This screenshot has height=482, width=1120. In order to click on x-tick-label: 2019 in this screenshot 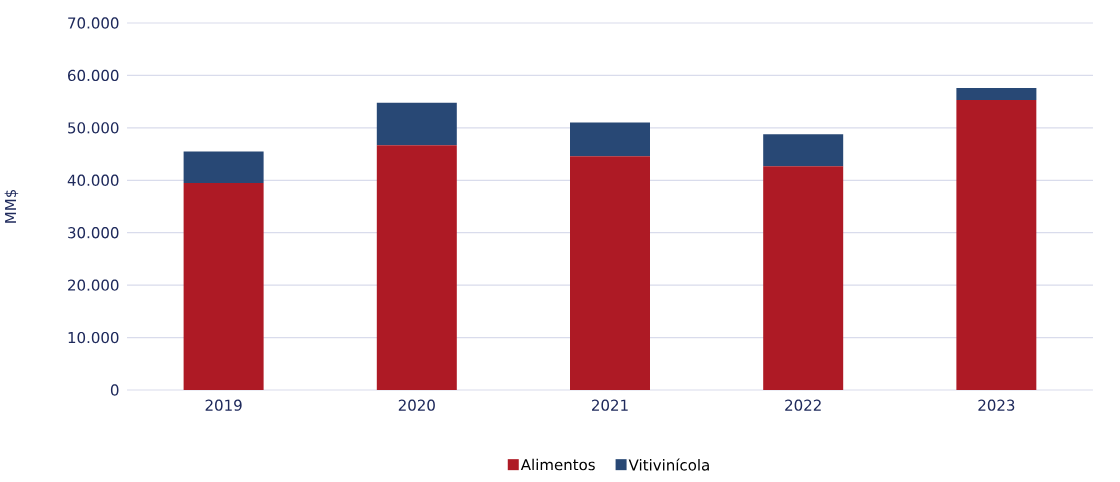, I will do `click(223, 405)`.